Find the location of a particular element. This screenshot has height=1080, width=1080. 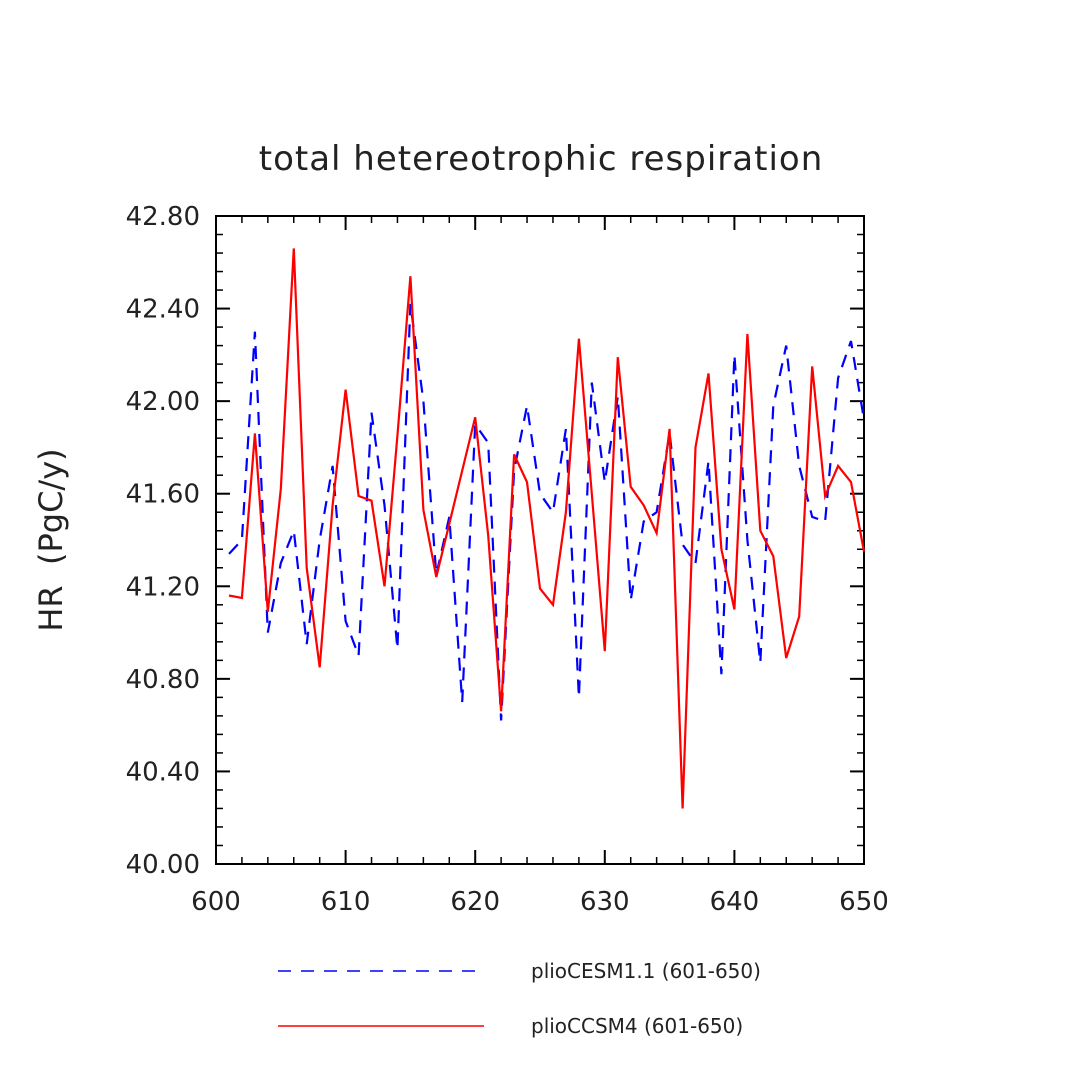

x-tick-label: 620 is located at coordinates (475, 902).